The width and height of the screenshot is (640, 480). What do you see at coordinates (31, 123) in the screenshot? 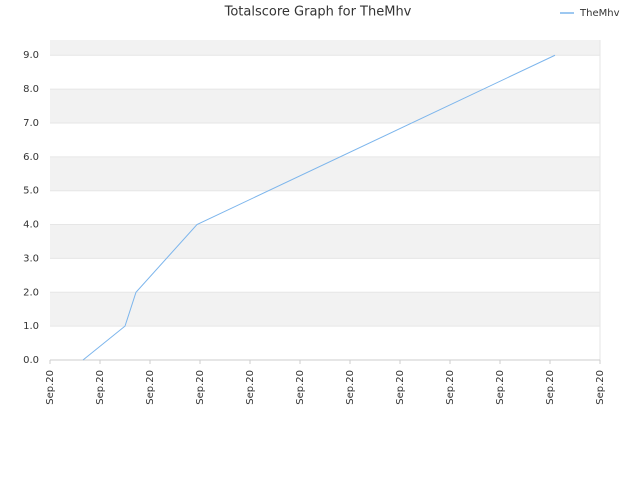
I see `y-tick-label: 7.0` at bounding box center [31, 123].